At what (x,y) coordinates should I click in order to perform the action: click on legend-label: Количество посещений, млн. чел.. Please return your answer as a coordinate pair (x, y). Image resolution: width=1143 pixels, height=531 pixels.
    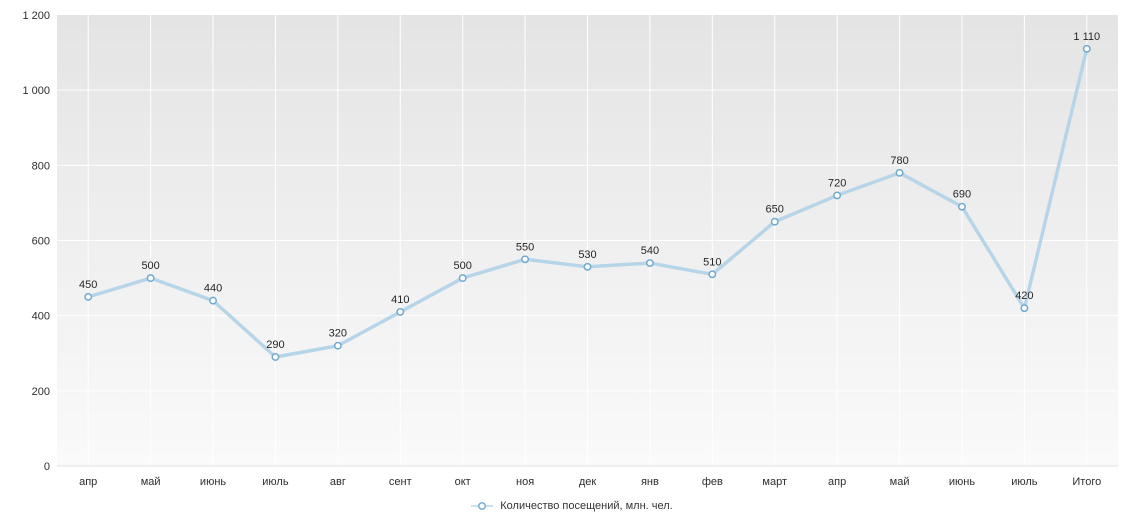
    Looking at the image, I should click on (586, 506).